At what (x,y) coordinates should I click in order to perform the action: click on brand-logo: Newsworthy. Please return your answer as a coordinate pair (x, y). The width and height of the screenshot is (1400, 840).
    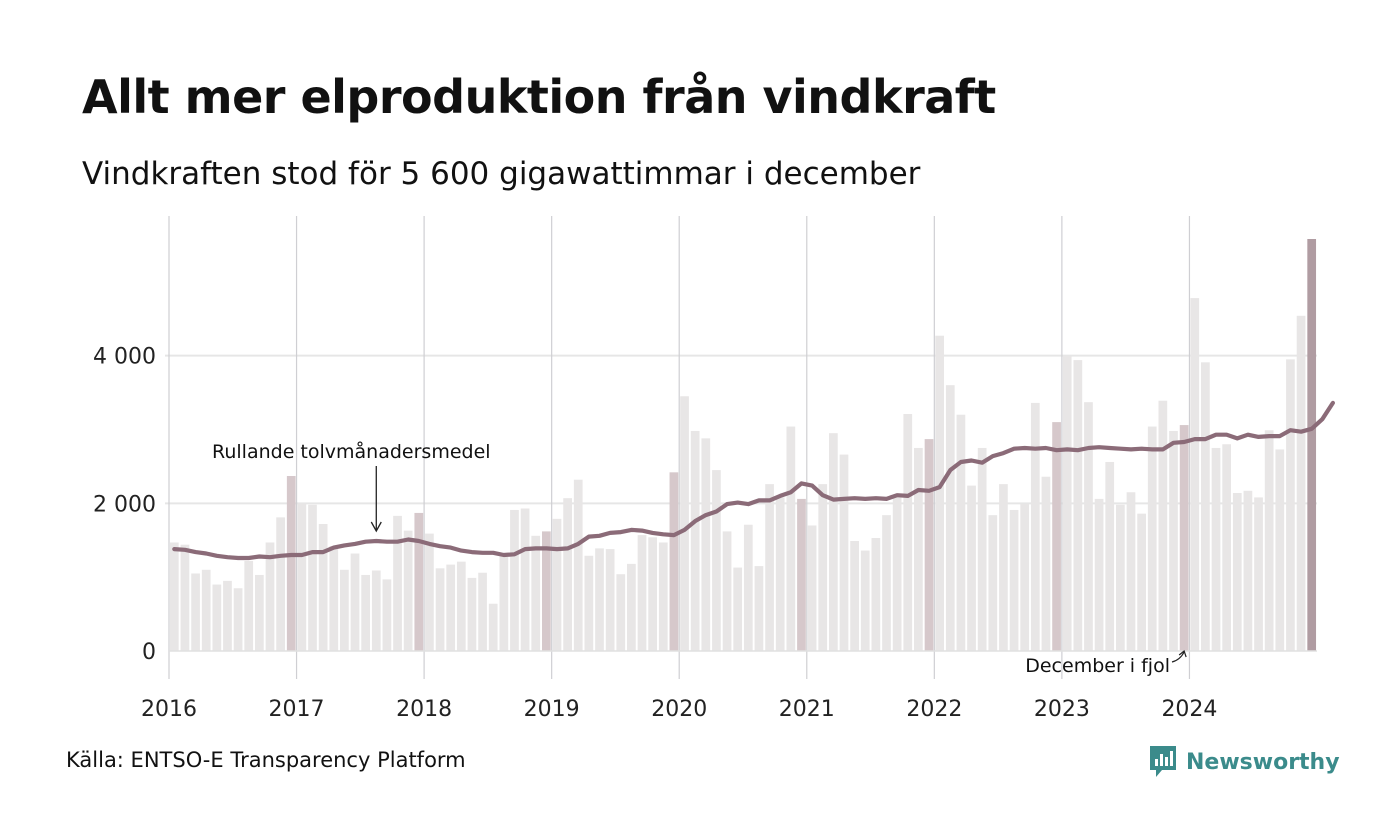
    Looking at the image, I should click on (1244, 762).